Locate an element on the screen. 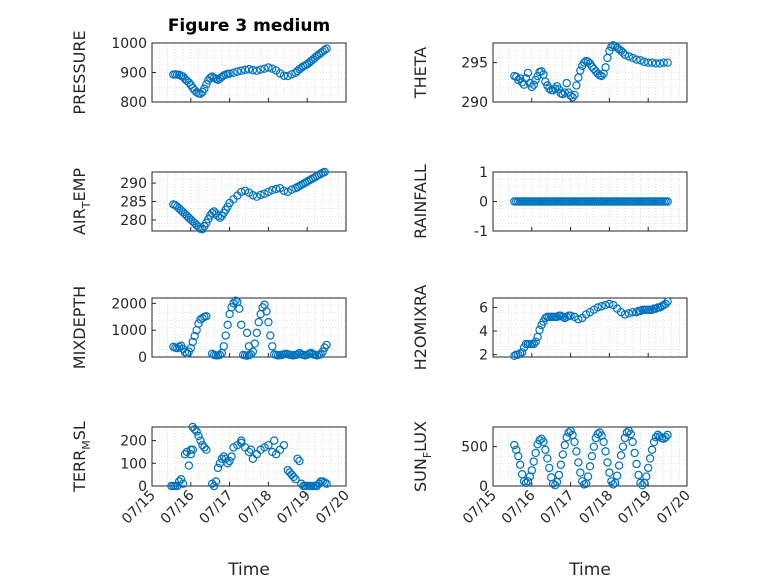  x-tick-label: 07/16 is located at coordinates (519, 507).